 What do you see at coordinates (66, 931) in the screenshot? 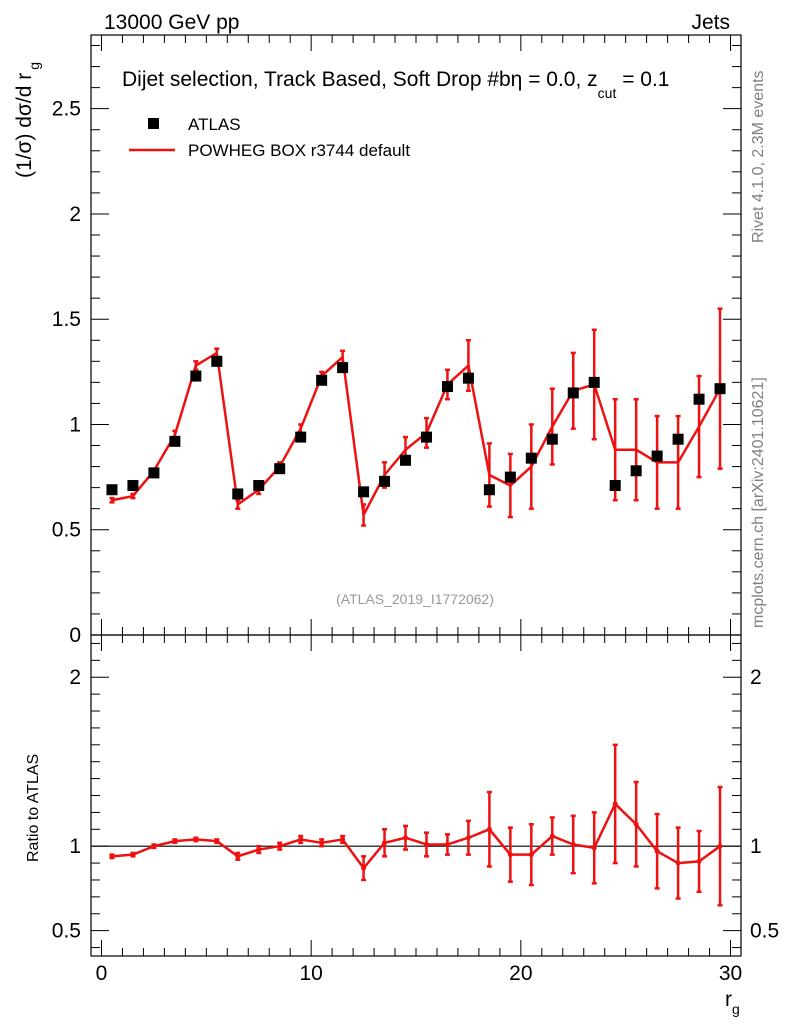
I see `ratio-y-tick-label-left: 0.5` at bounding box center [66, 931].